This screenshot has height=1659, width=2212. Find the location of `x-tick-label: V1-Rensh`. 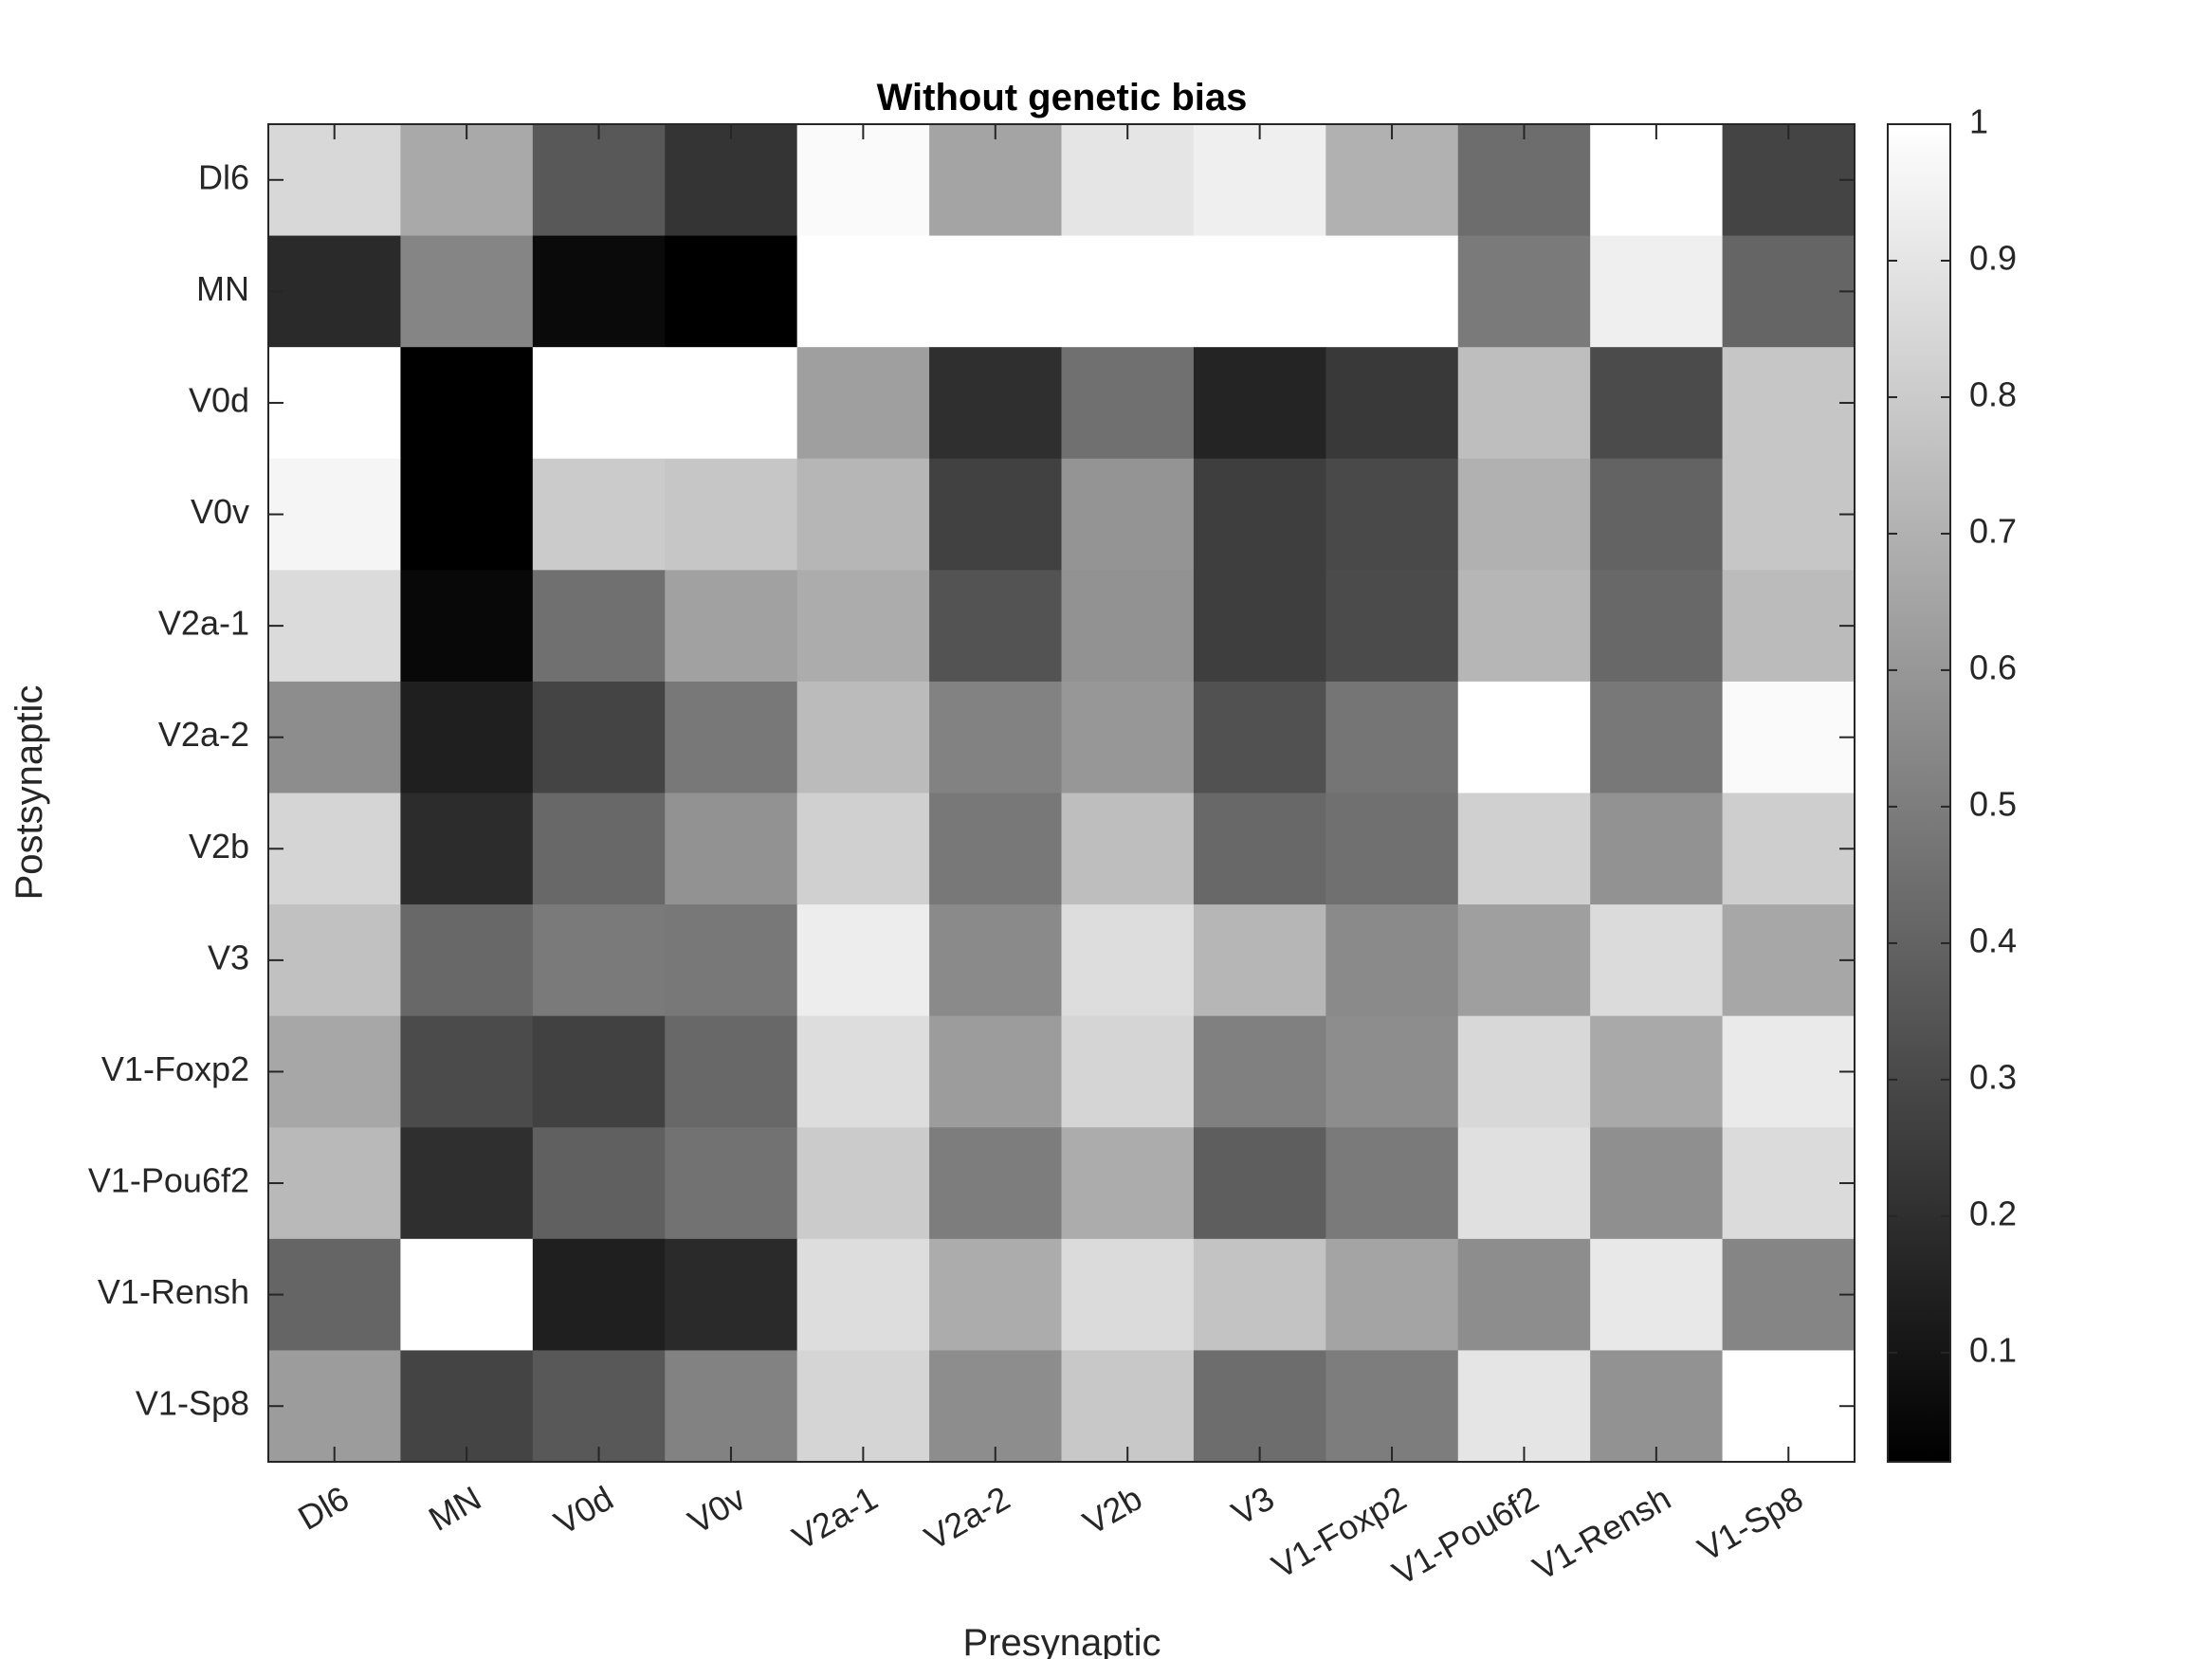

x-tick-label: V1-Rensh is located at coordinates (1601, 1533).